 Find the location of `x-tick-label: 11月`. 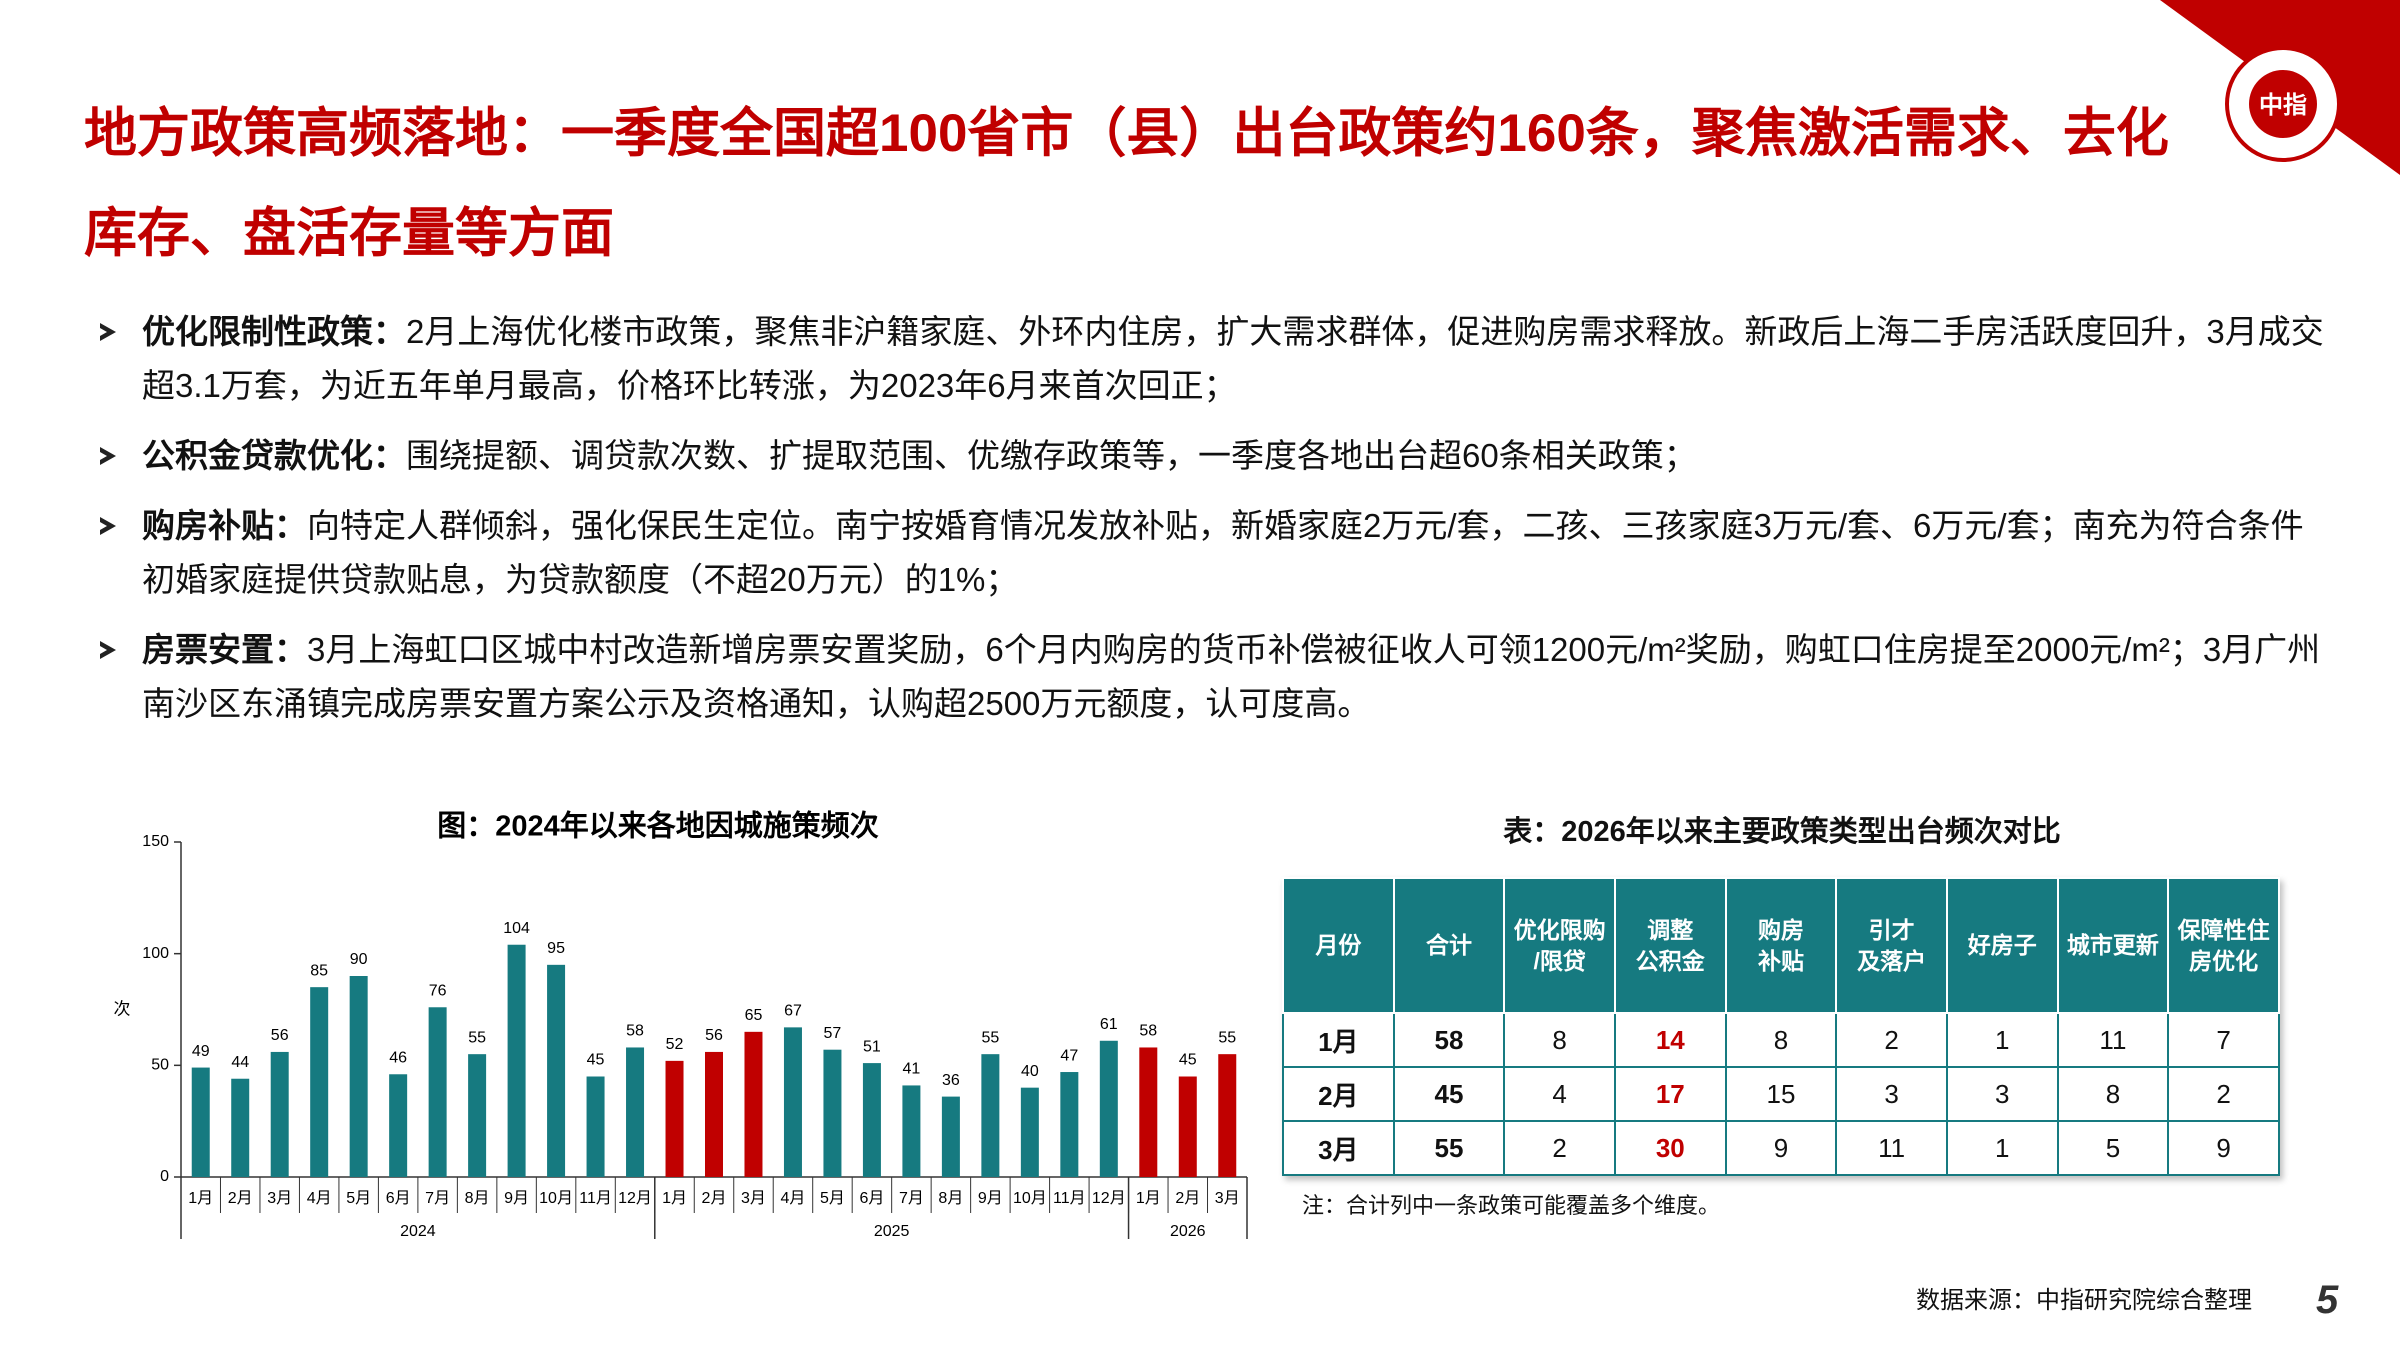

x-tick-label: 11月 is located at coordinates (1069, 1198).